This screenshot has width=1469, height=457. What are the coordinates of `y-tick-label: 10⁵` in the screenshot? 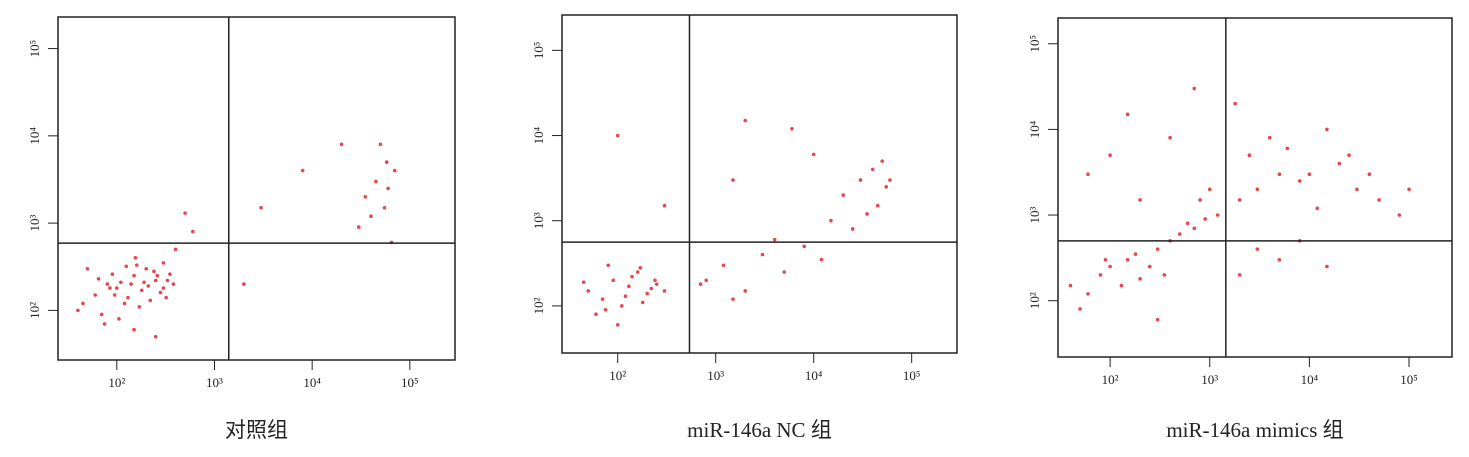 It's located at (34, 49).